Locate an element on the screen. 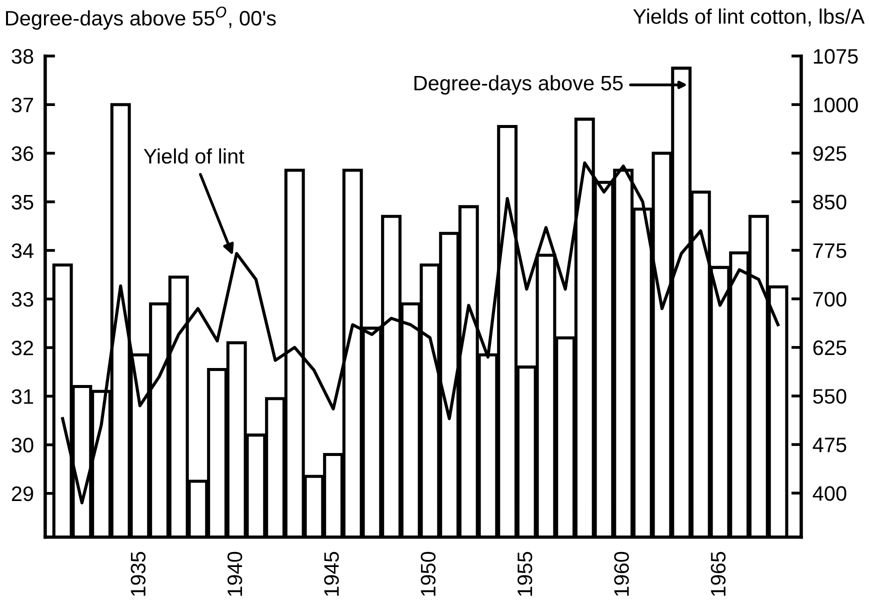  y-tick-label: 29 is located at coordinates (23, 494).